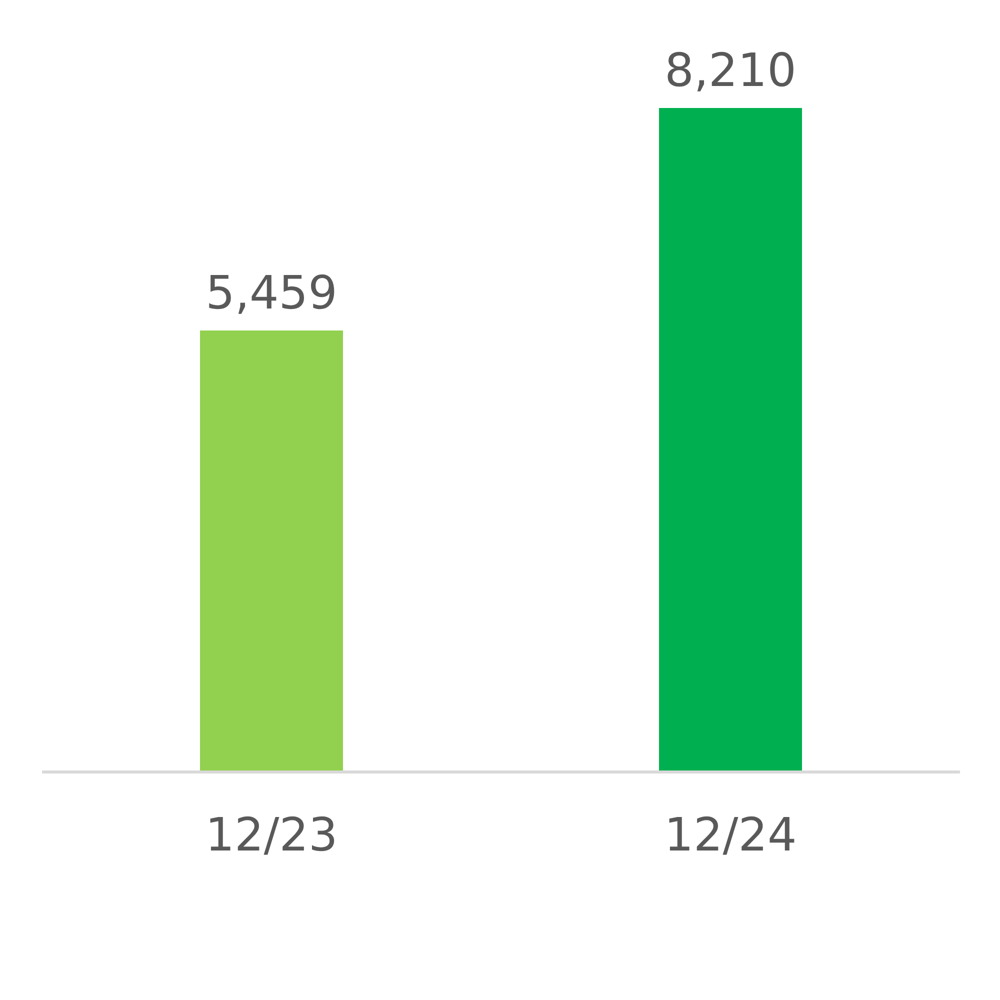 The height and width of the screenshot is (1000, 1000). Describe the element at coordinates (730, 835) in the screenshot. I see `x-tick-label: 12/24` at that location.